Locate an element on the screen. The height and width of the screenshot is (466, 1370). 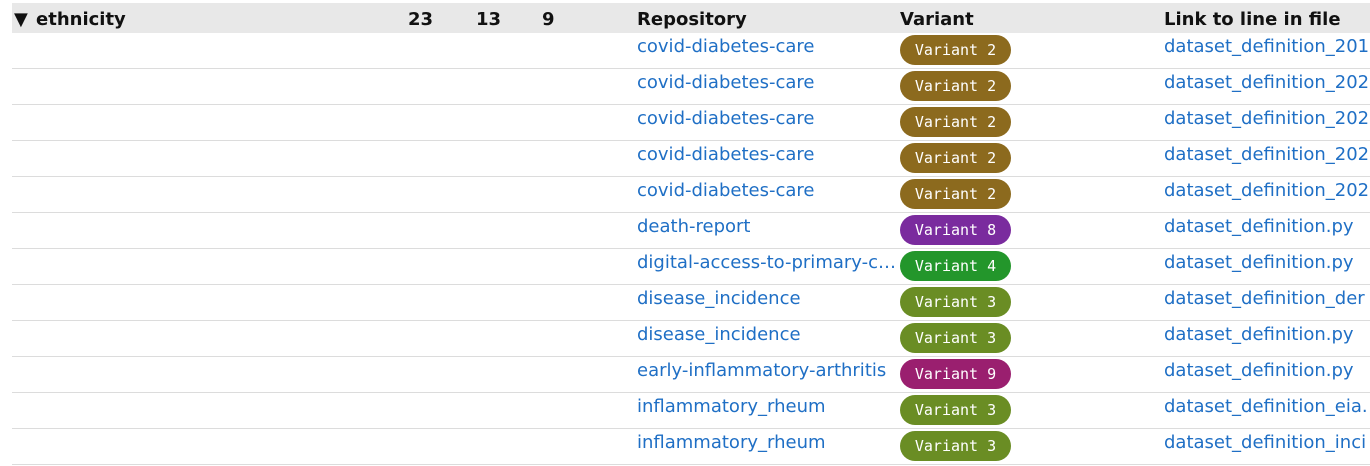
column-header: Link to line in file is located at coordinates (1252, 19).